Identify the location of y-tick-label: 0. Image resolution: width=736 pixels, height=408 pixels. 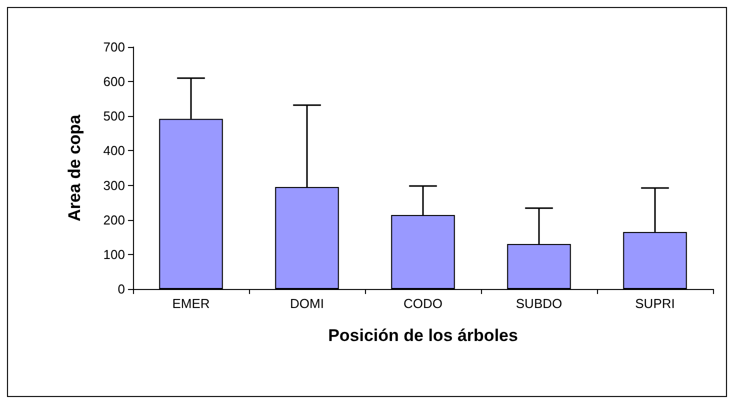
(121, 289).